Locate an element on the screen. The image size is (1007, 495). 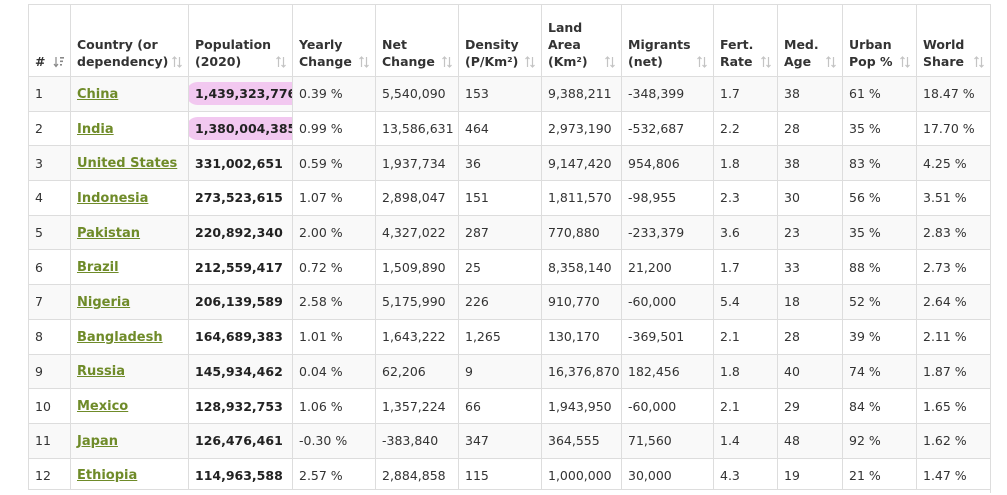
country-link: United States is located at coordinates (127, 164).